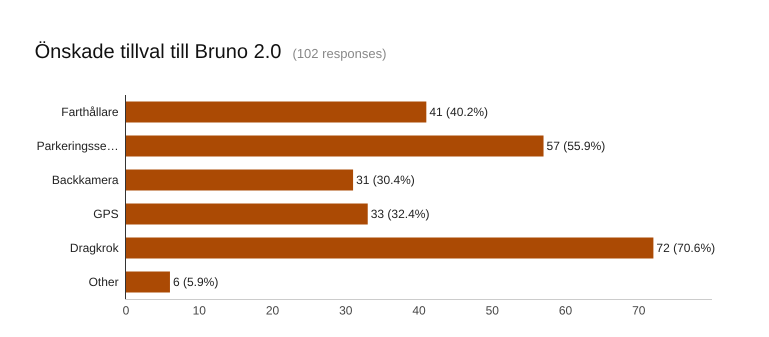 The image size is (769, 337). What do you see at coordinates (85, 180) in the screenshot?
I see `y-tick-label: Backkamera` at bounding box center [85, 180].